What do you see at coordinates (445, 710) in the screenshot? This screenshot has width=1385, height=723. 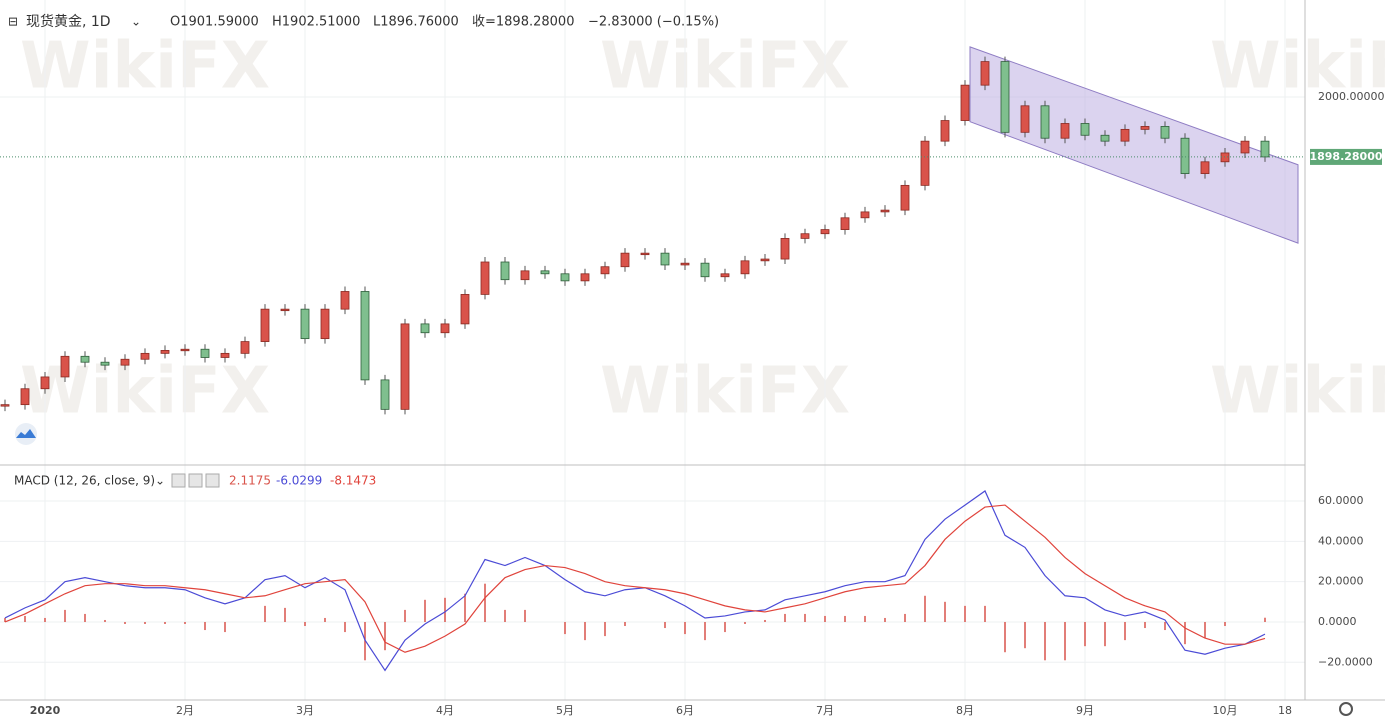 I see `x-tick-label: 4月` at bounding box center [445, 710].